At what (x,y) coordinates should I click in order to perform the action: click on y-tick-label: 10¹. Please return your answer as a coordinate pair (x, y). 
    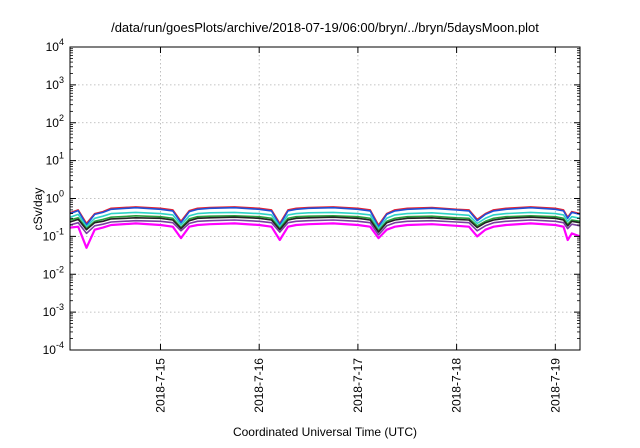
    Looking at the image, I should click on (55, 159).